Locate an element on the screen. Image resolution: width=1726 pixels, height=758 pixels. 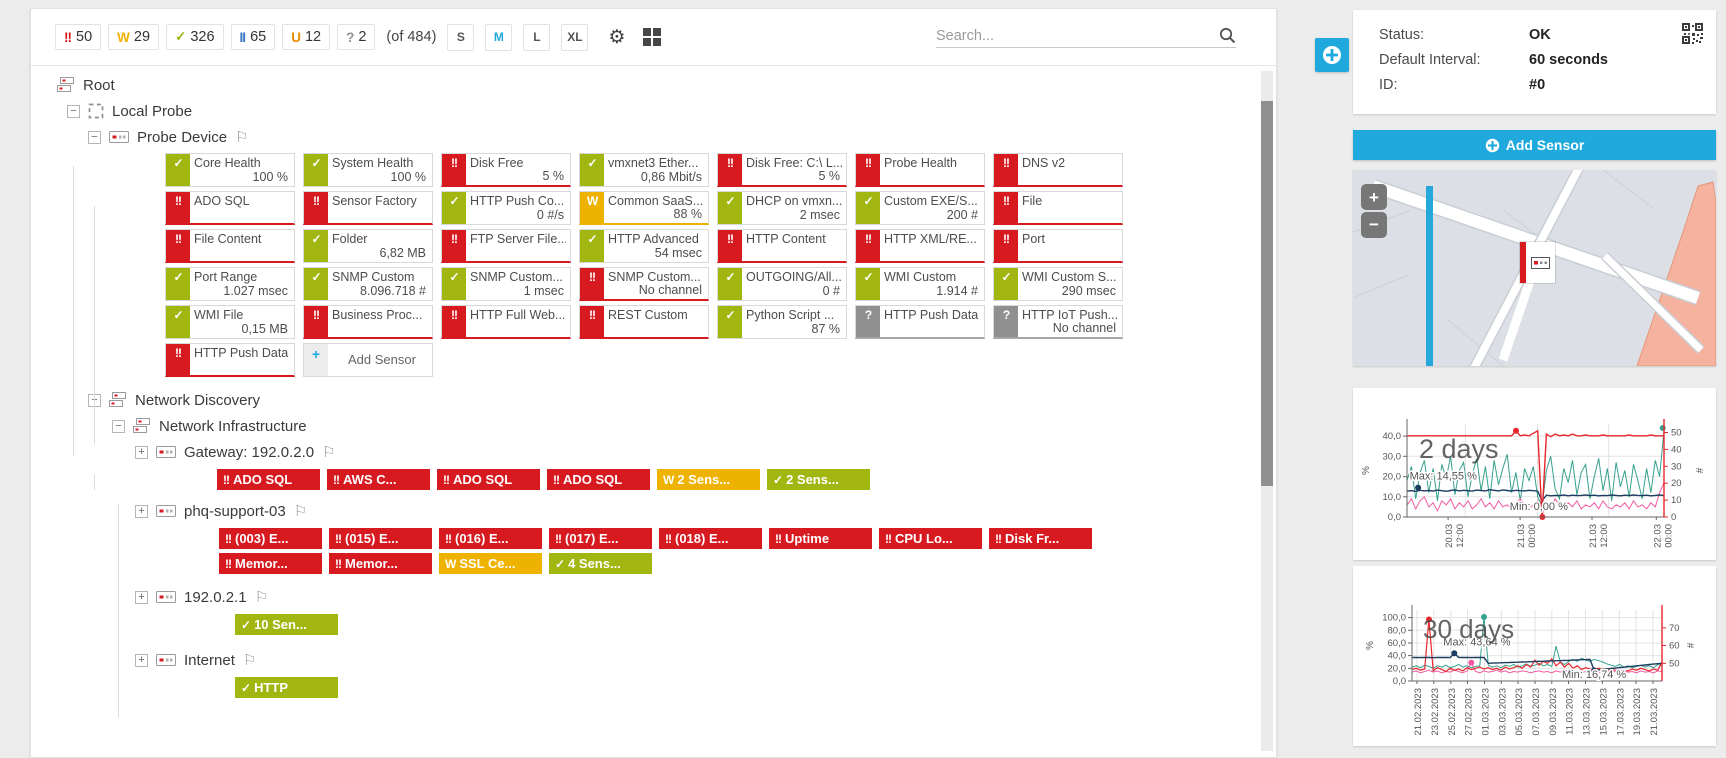
tree-item-label: Network Infrastructure is located at coordinates (233, 426).